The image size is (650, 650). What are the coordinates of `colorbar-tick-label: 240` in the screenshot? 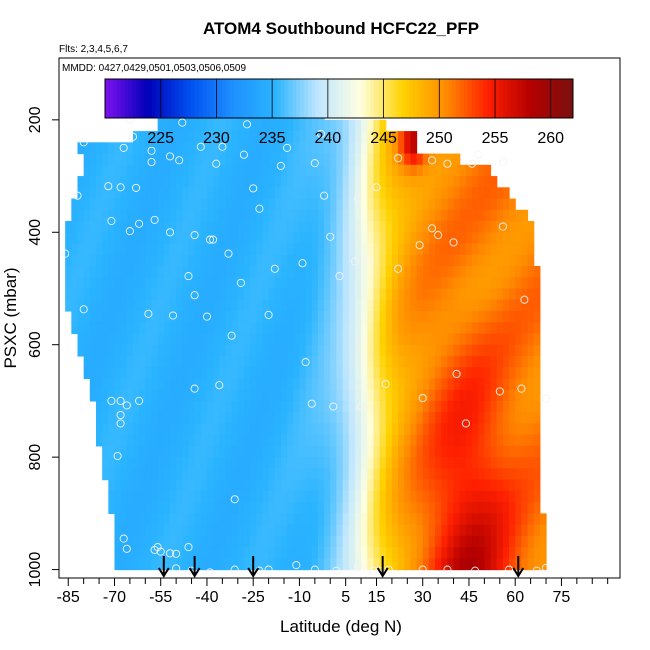 It's located at (328, 138).